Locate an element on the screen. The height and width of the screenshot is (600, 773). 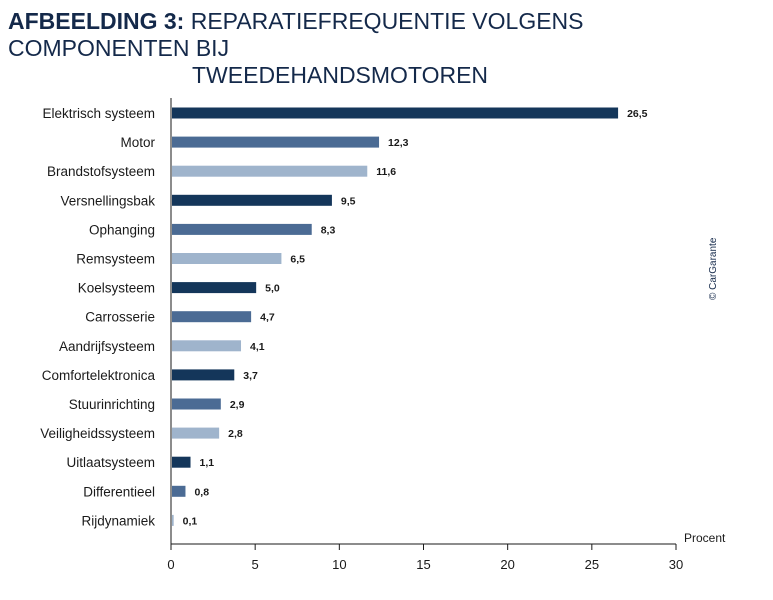
x-tick-label-1: 0 is located at coordinates (170, 564).